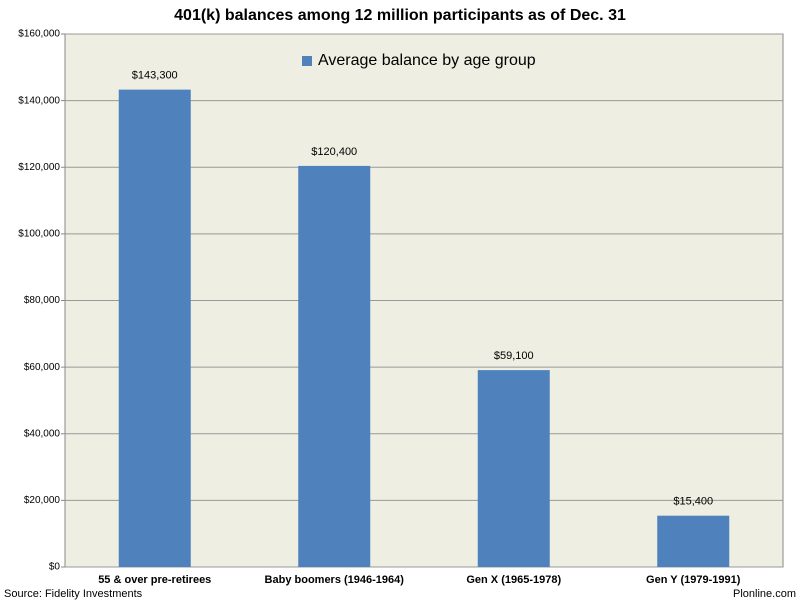 Image resolution: width=800 pixels, height=600 pixels. What do you see at coordinates (39, 100) in the screenshot?
I see `y-tick-label: $140,000` at bounding box center [39, 100].